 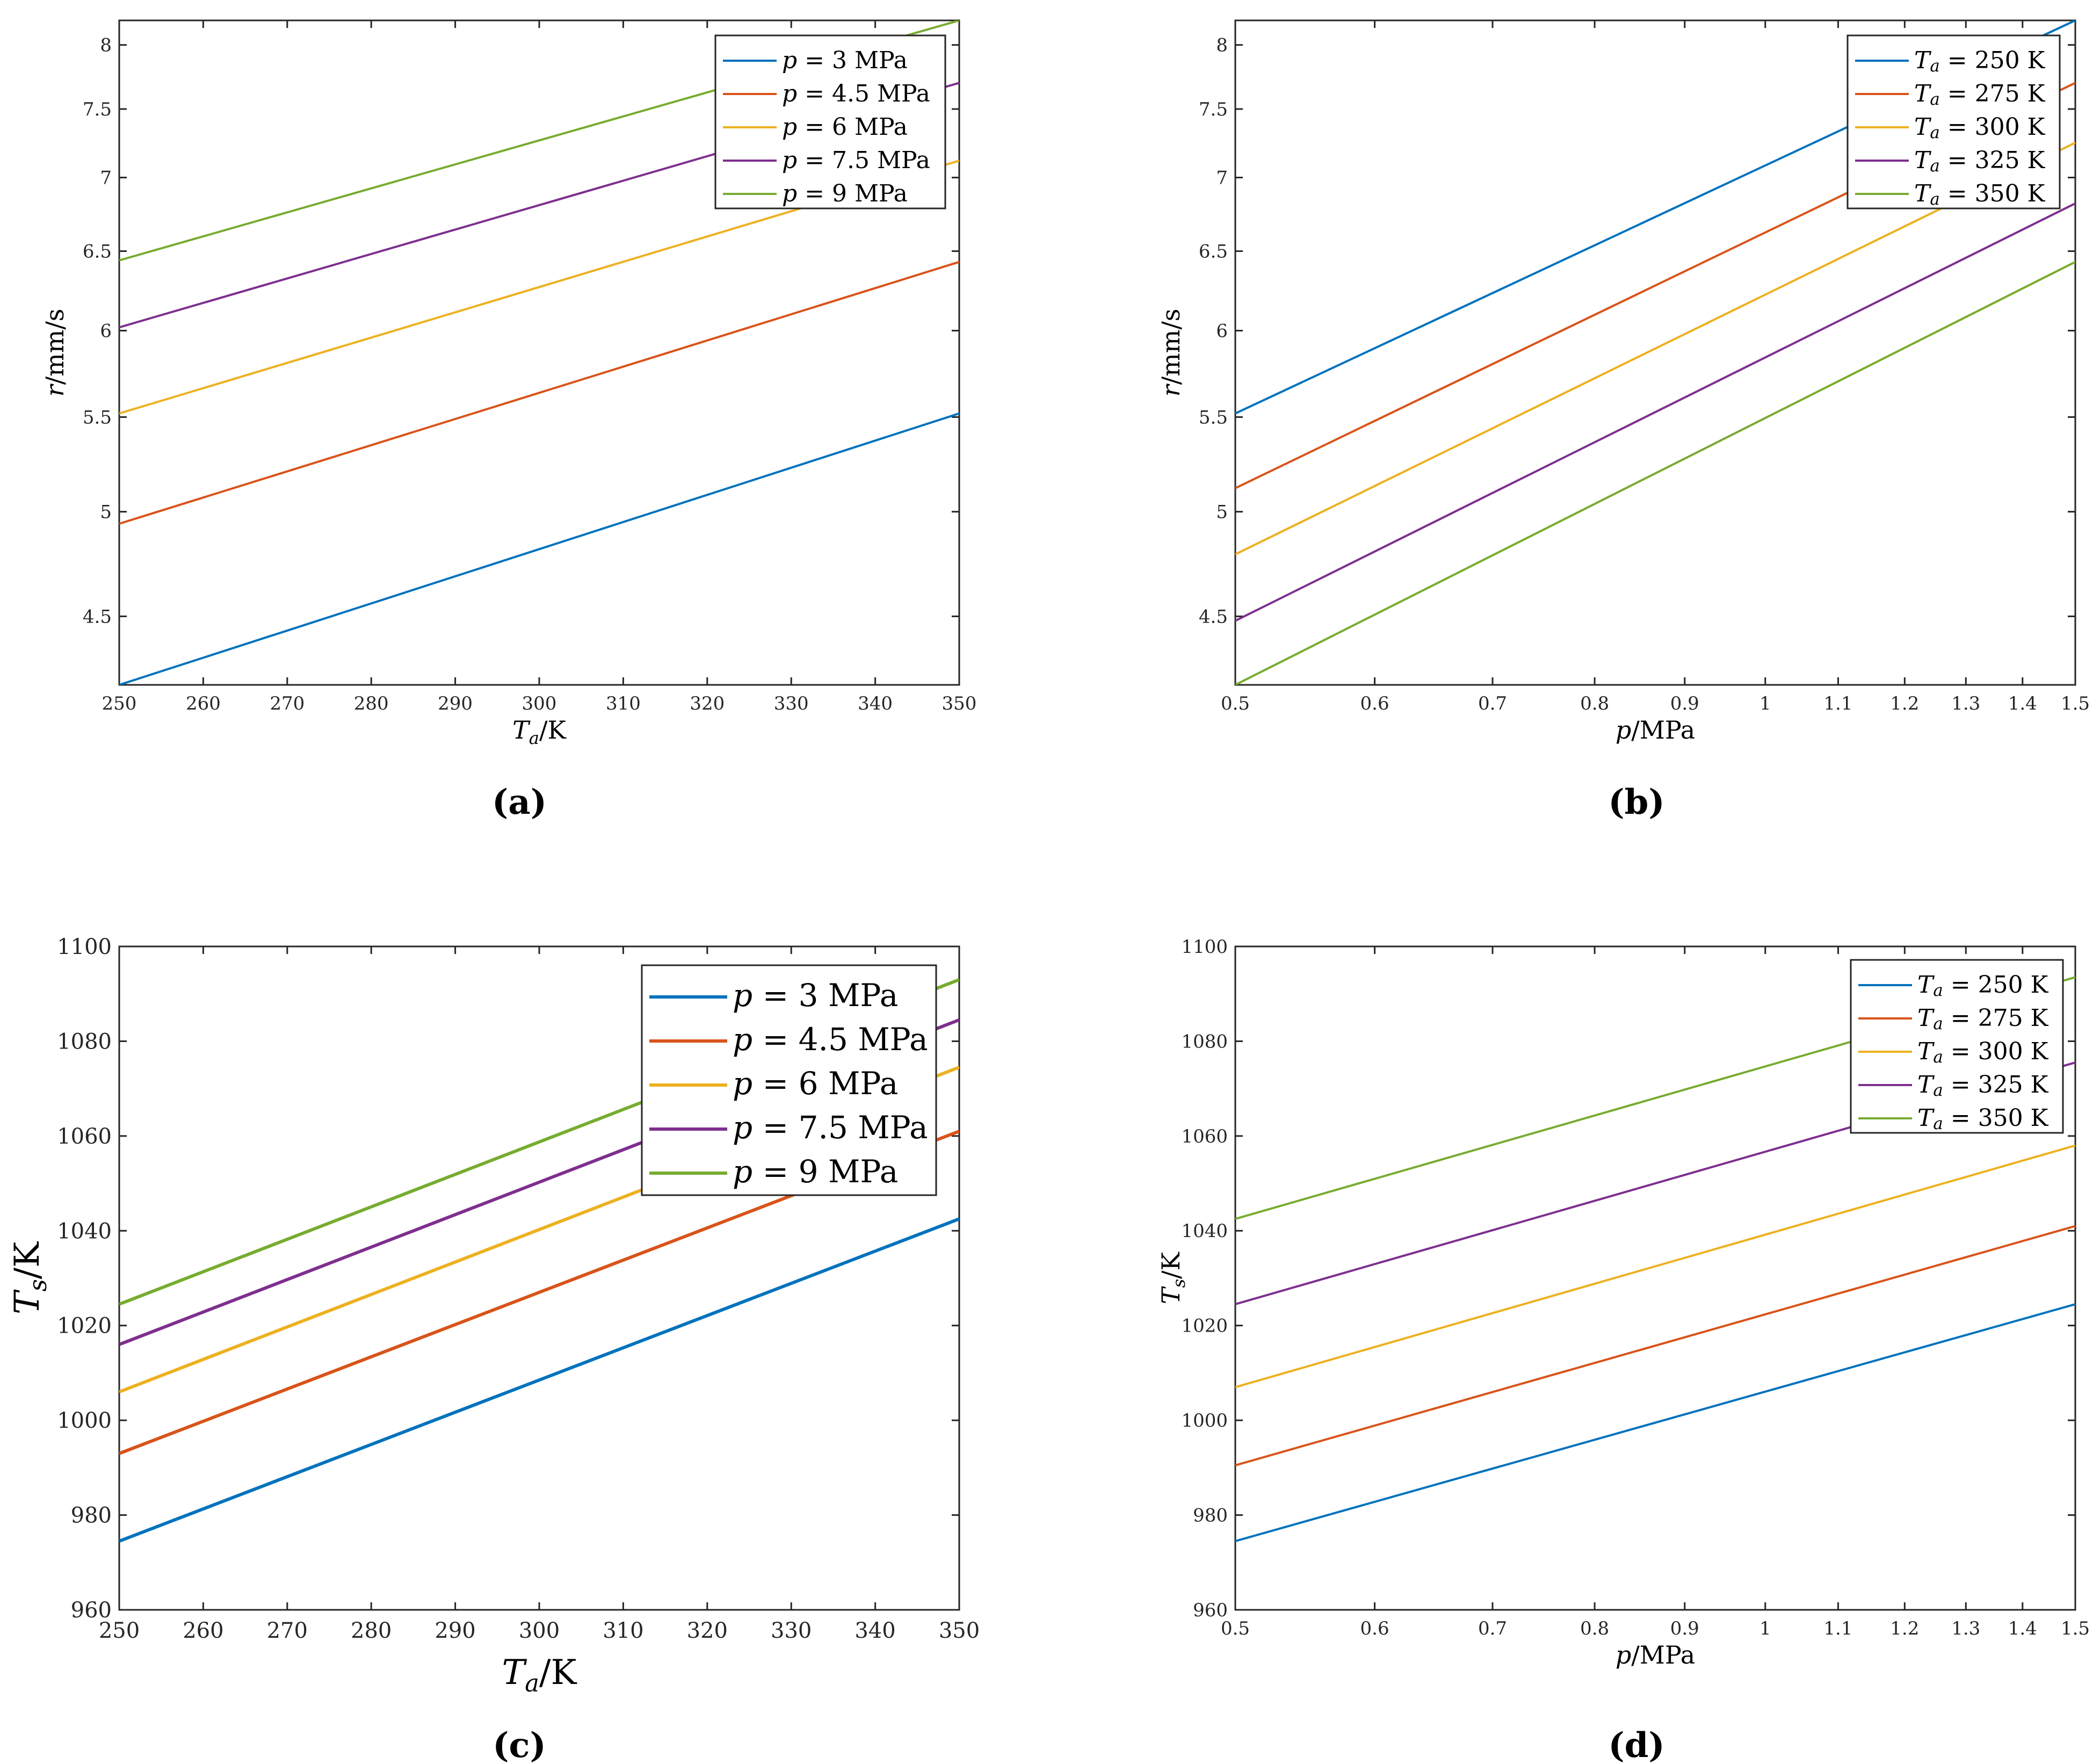 I want to click on x-tick-label: 0.6, so click(x=1374, y=703).